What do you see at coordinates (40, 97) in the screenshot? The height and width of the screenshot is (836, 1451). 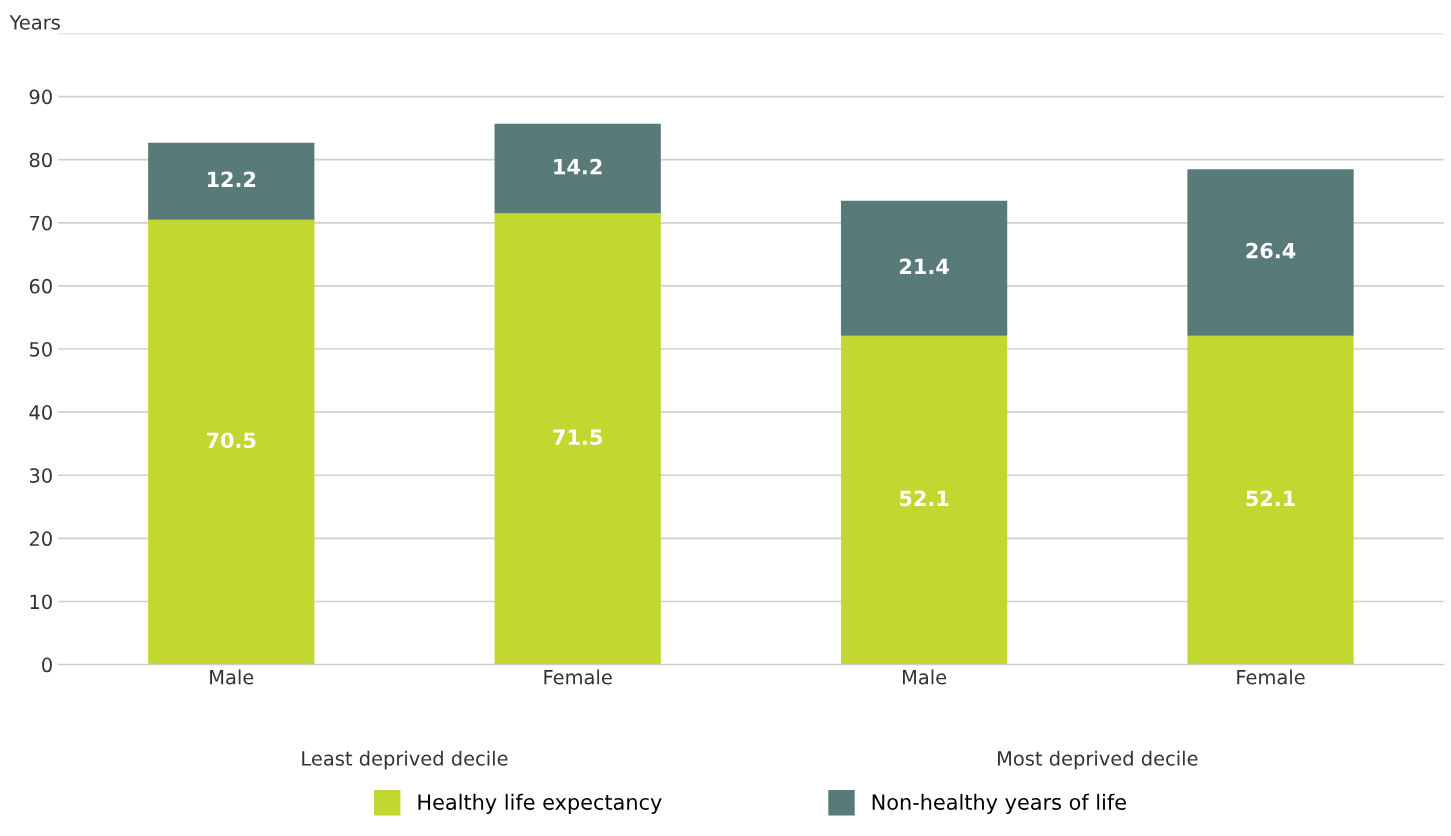 I see `y-tick-label: 90` at bounding box center [40, 97].